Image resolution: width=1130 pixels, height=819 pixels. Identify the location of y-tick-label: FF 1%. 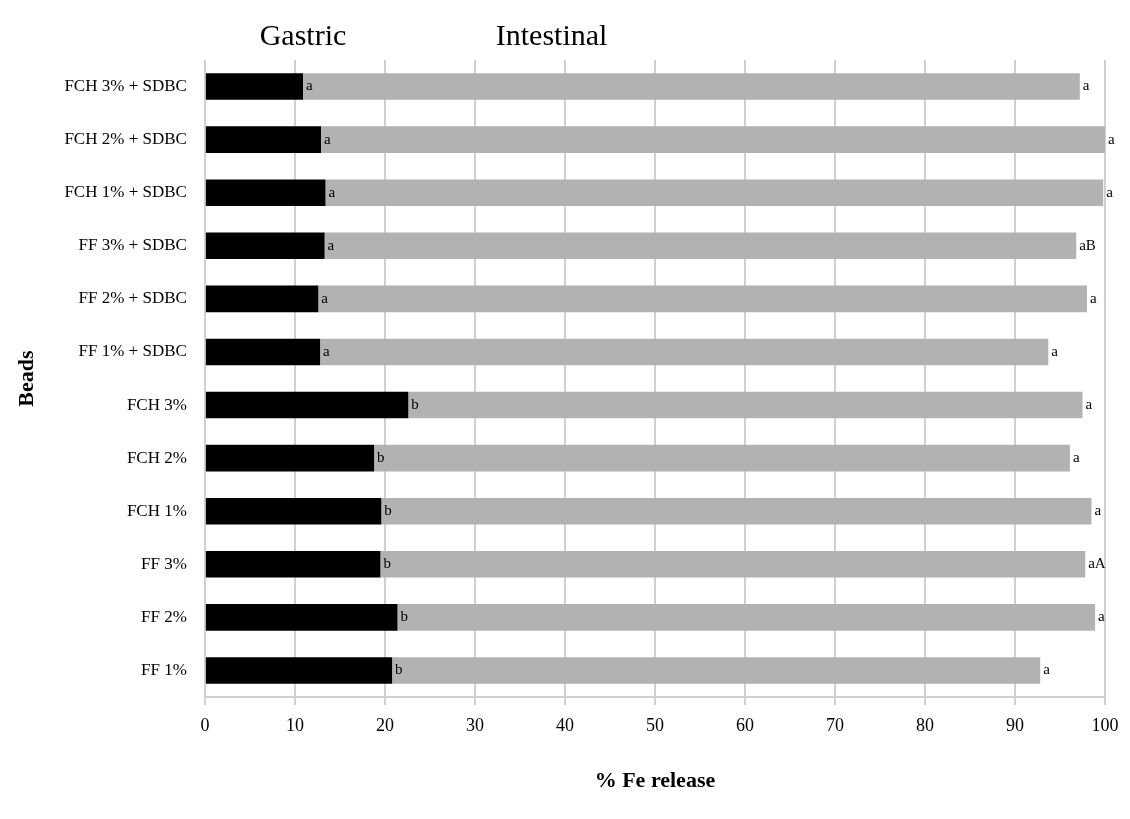
(164, 669).